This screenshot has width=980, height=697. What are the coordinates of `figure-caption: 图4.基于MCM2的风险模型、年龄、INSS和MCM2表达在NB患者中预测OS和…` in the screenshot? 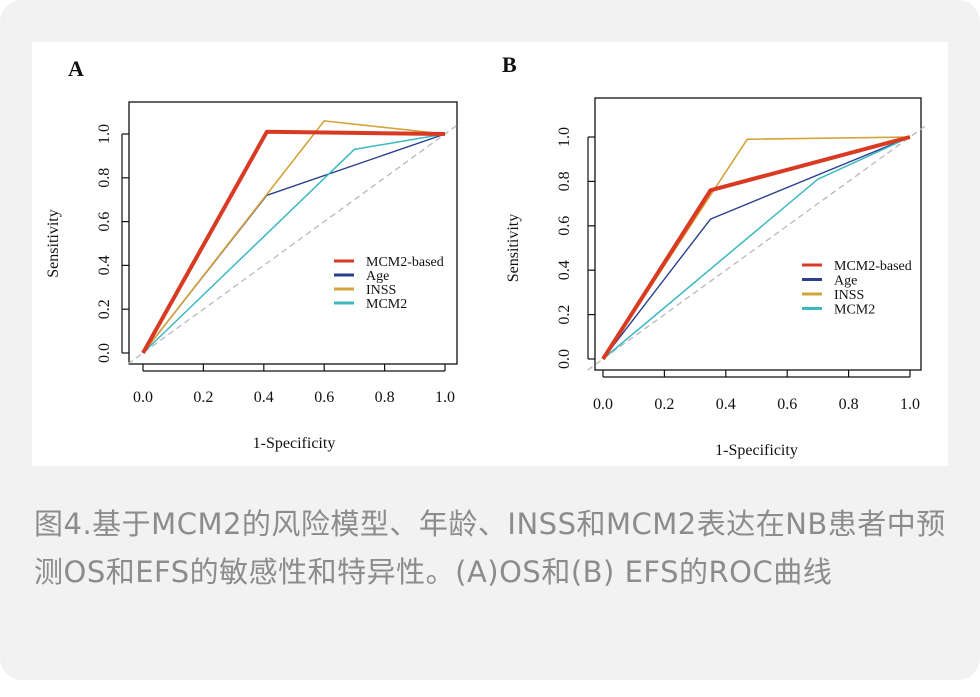 It's located at (490, 548).